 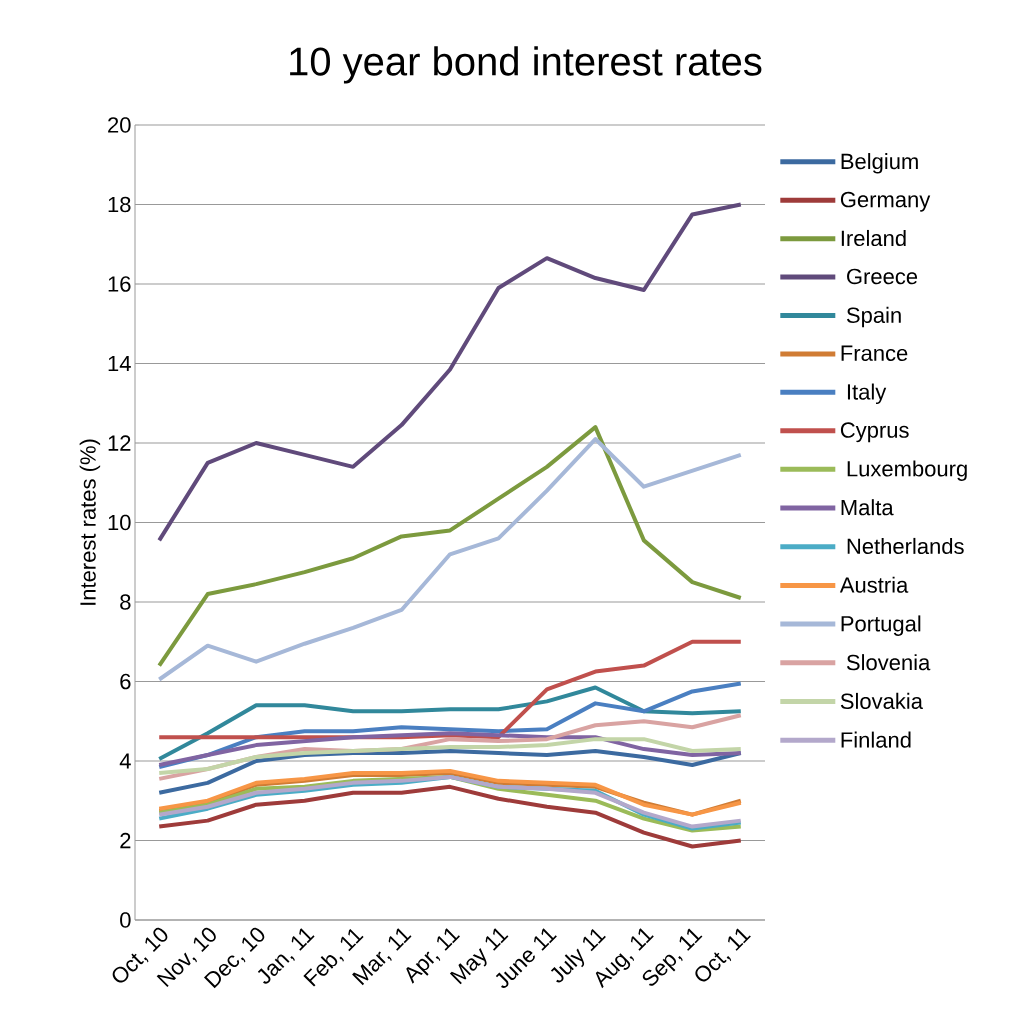 What do you see at coordinates (874, 432) in the screenshot?
I see `legend-label: Cyprus` at bounding box center [874, 432].